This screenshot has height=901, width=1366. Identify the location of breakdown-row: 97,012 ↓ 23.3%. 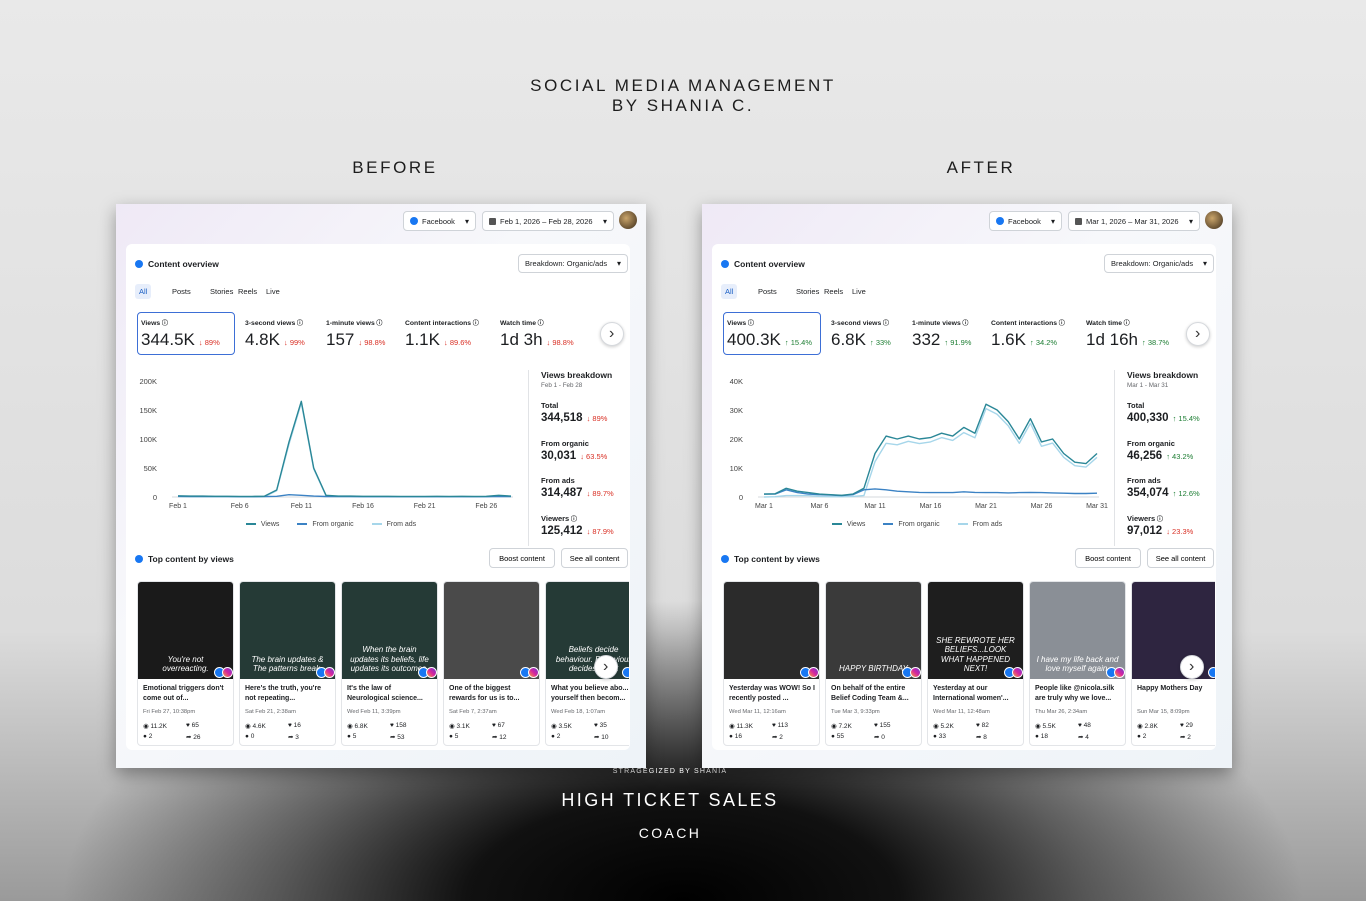
(1160, 531).